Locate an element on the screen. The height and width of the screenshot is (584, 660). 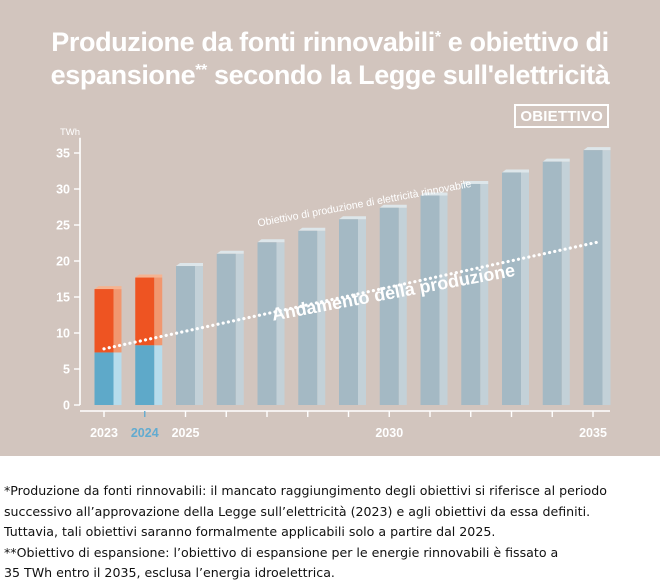
y-tick-label: 15 is located at coordinates (63, 298).